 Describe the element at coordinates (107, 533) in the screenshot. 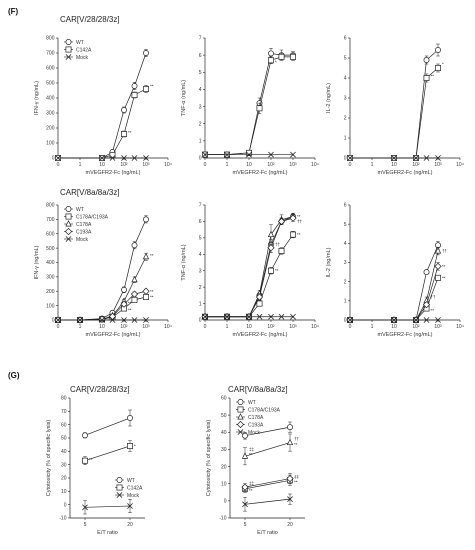

I see `x-axis-label: E/T ratio` at that location.